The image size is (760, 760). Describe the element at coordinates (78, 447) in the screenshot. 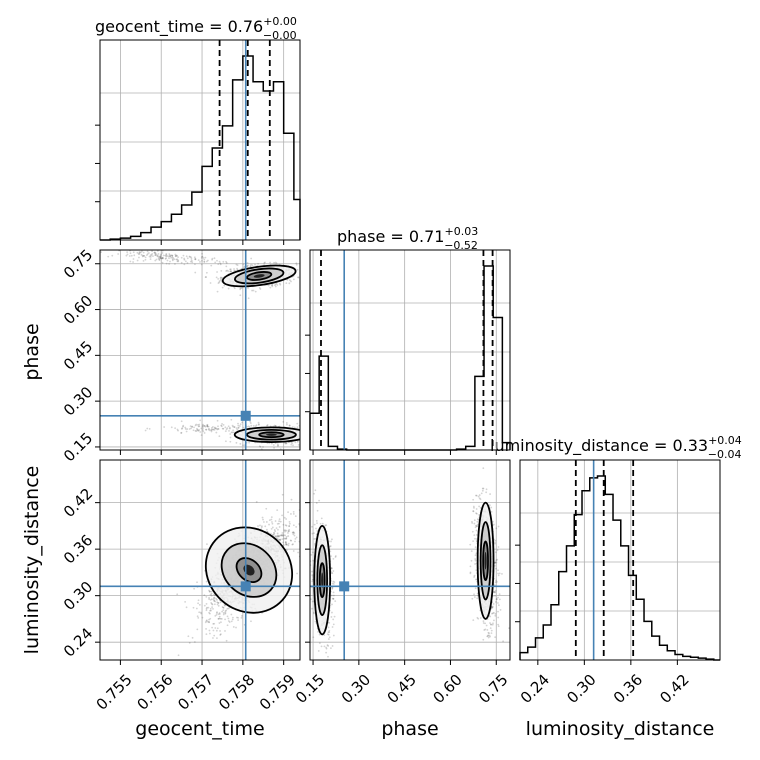

I see `tick-label-y: 0.15` at that location.